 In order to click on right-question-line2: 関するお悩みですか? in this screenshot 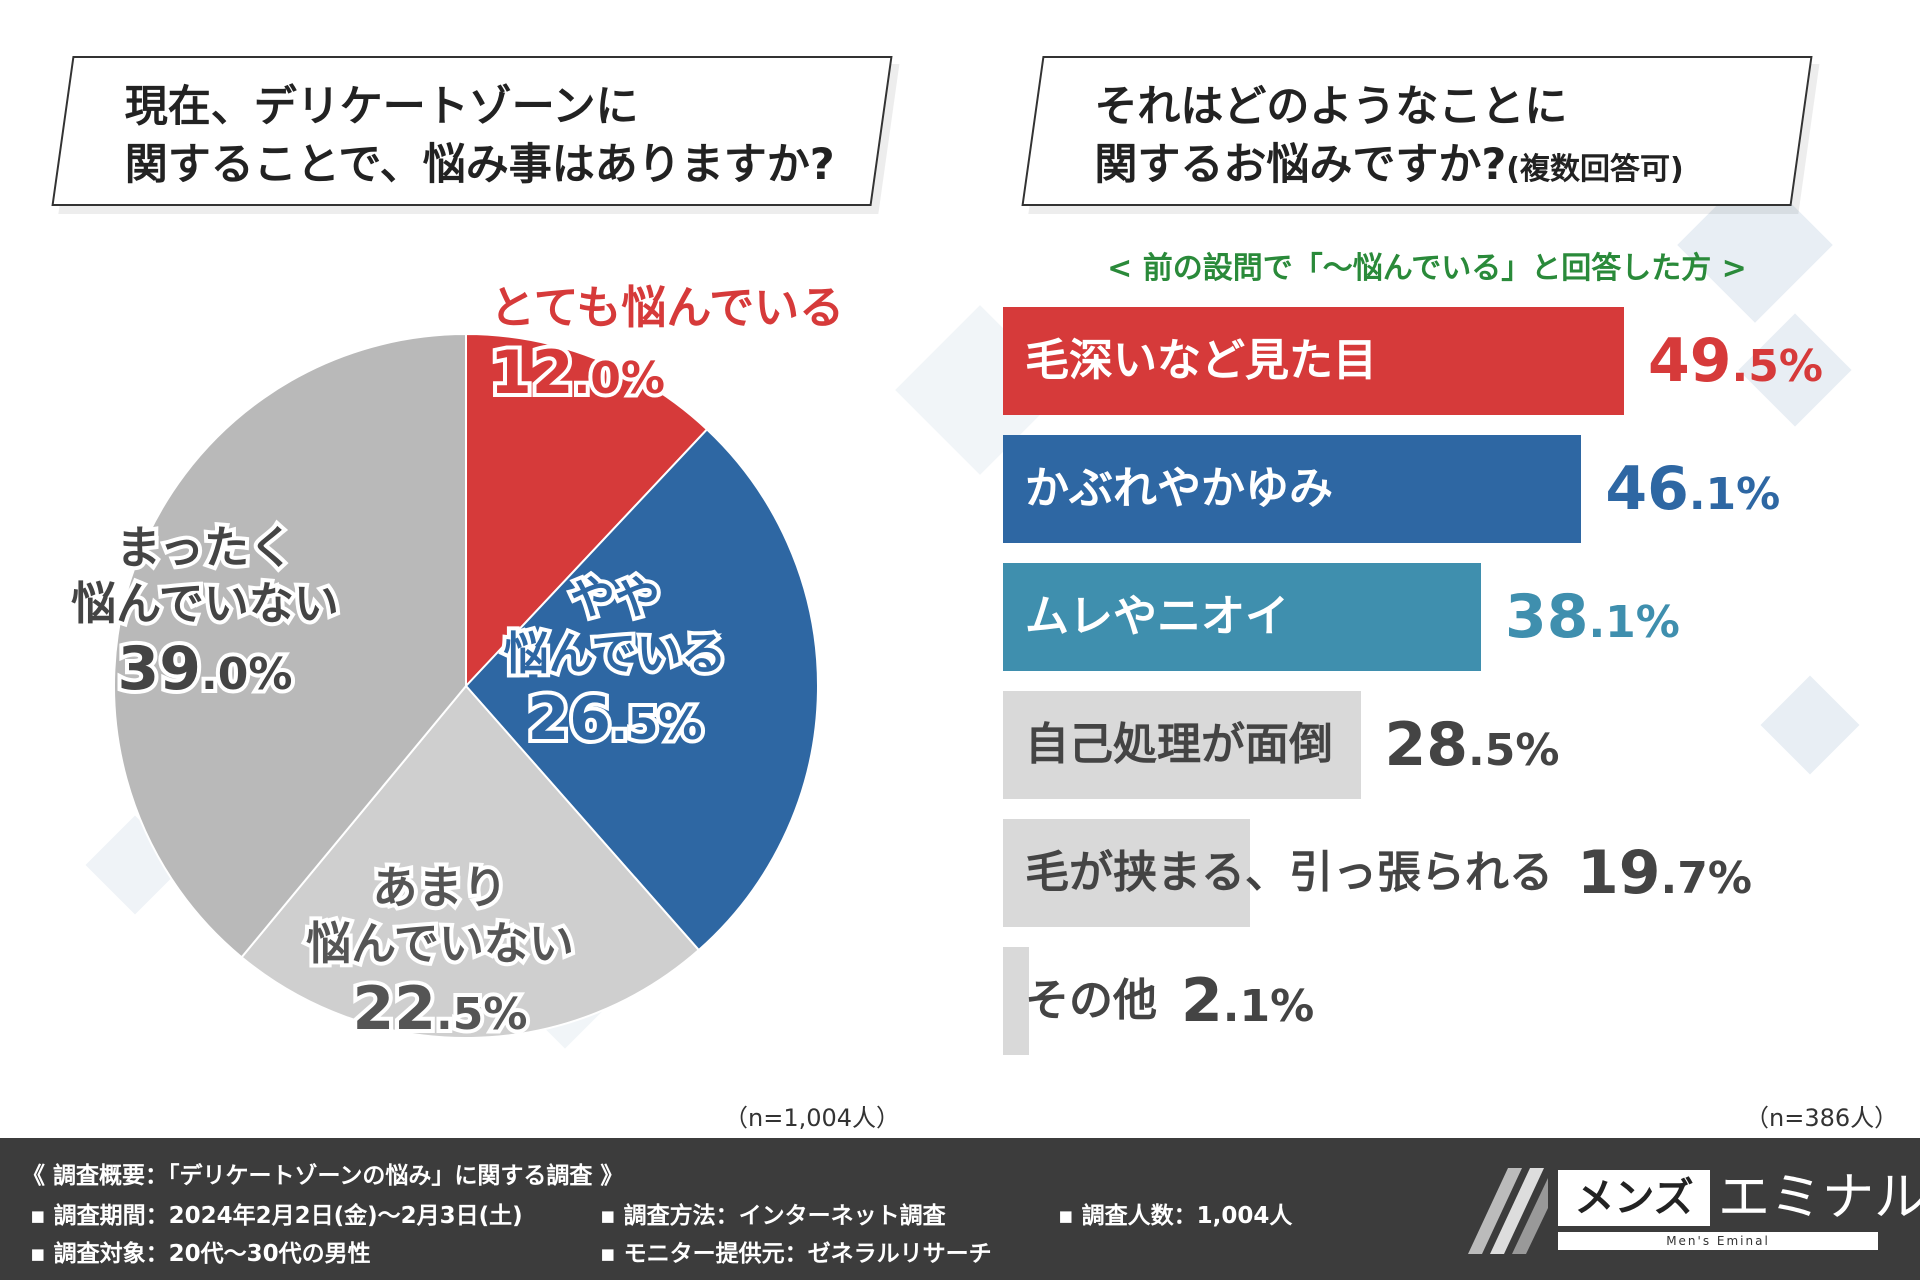, I will do `click(1300, 165)`.